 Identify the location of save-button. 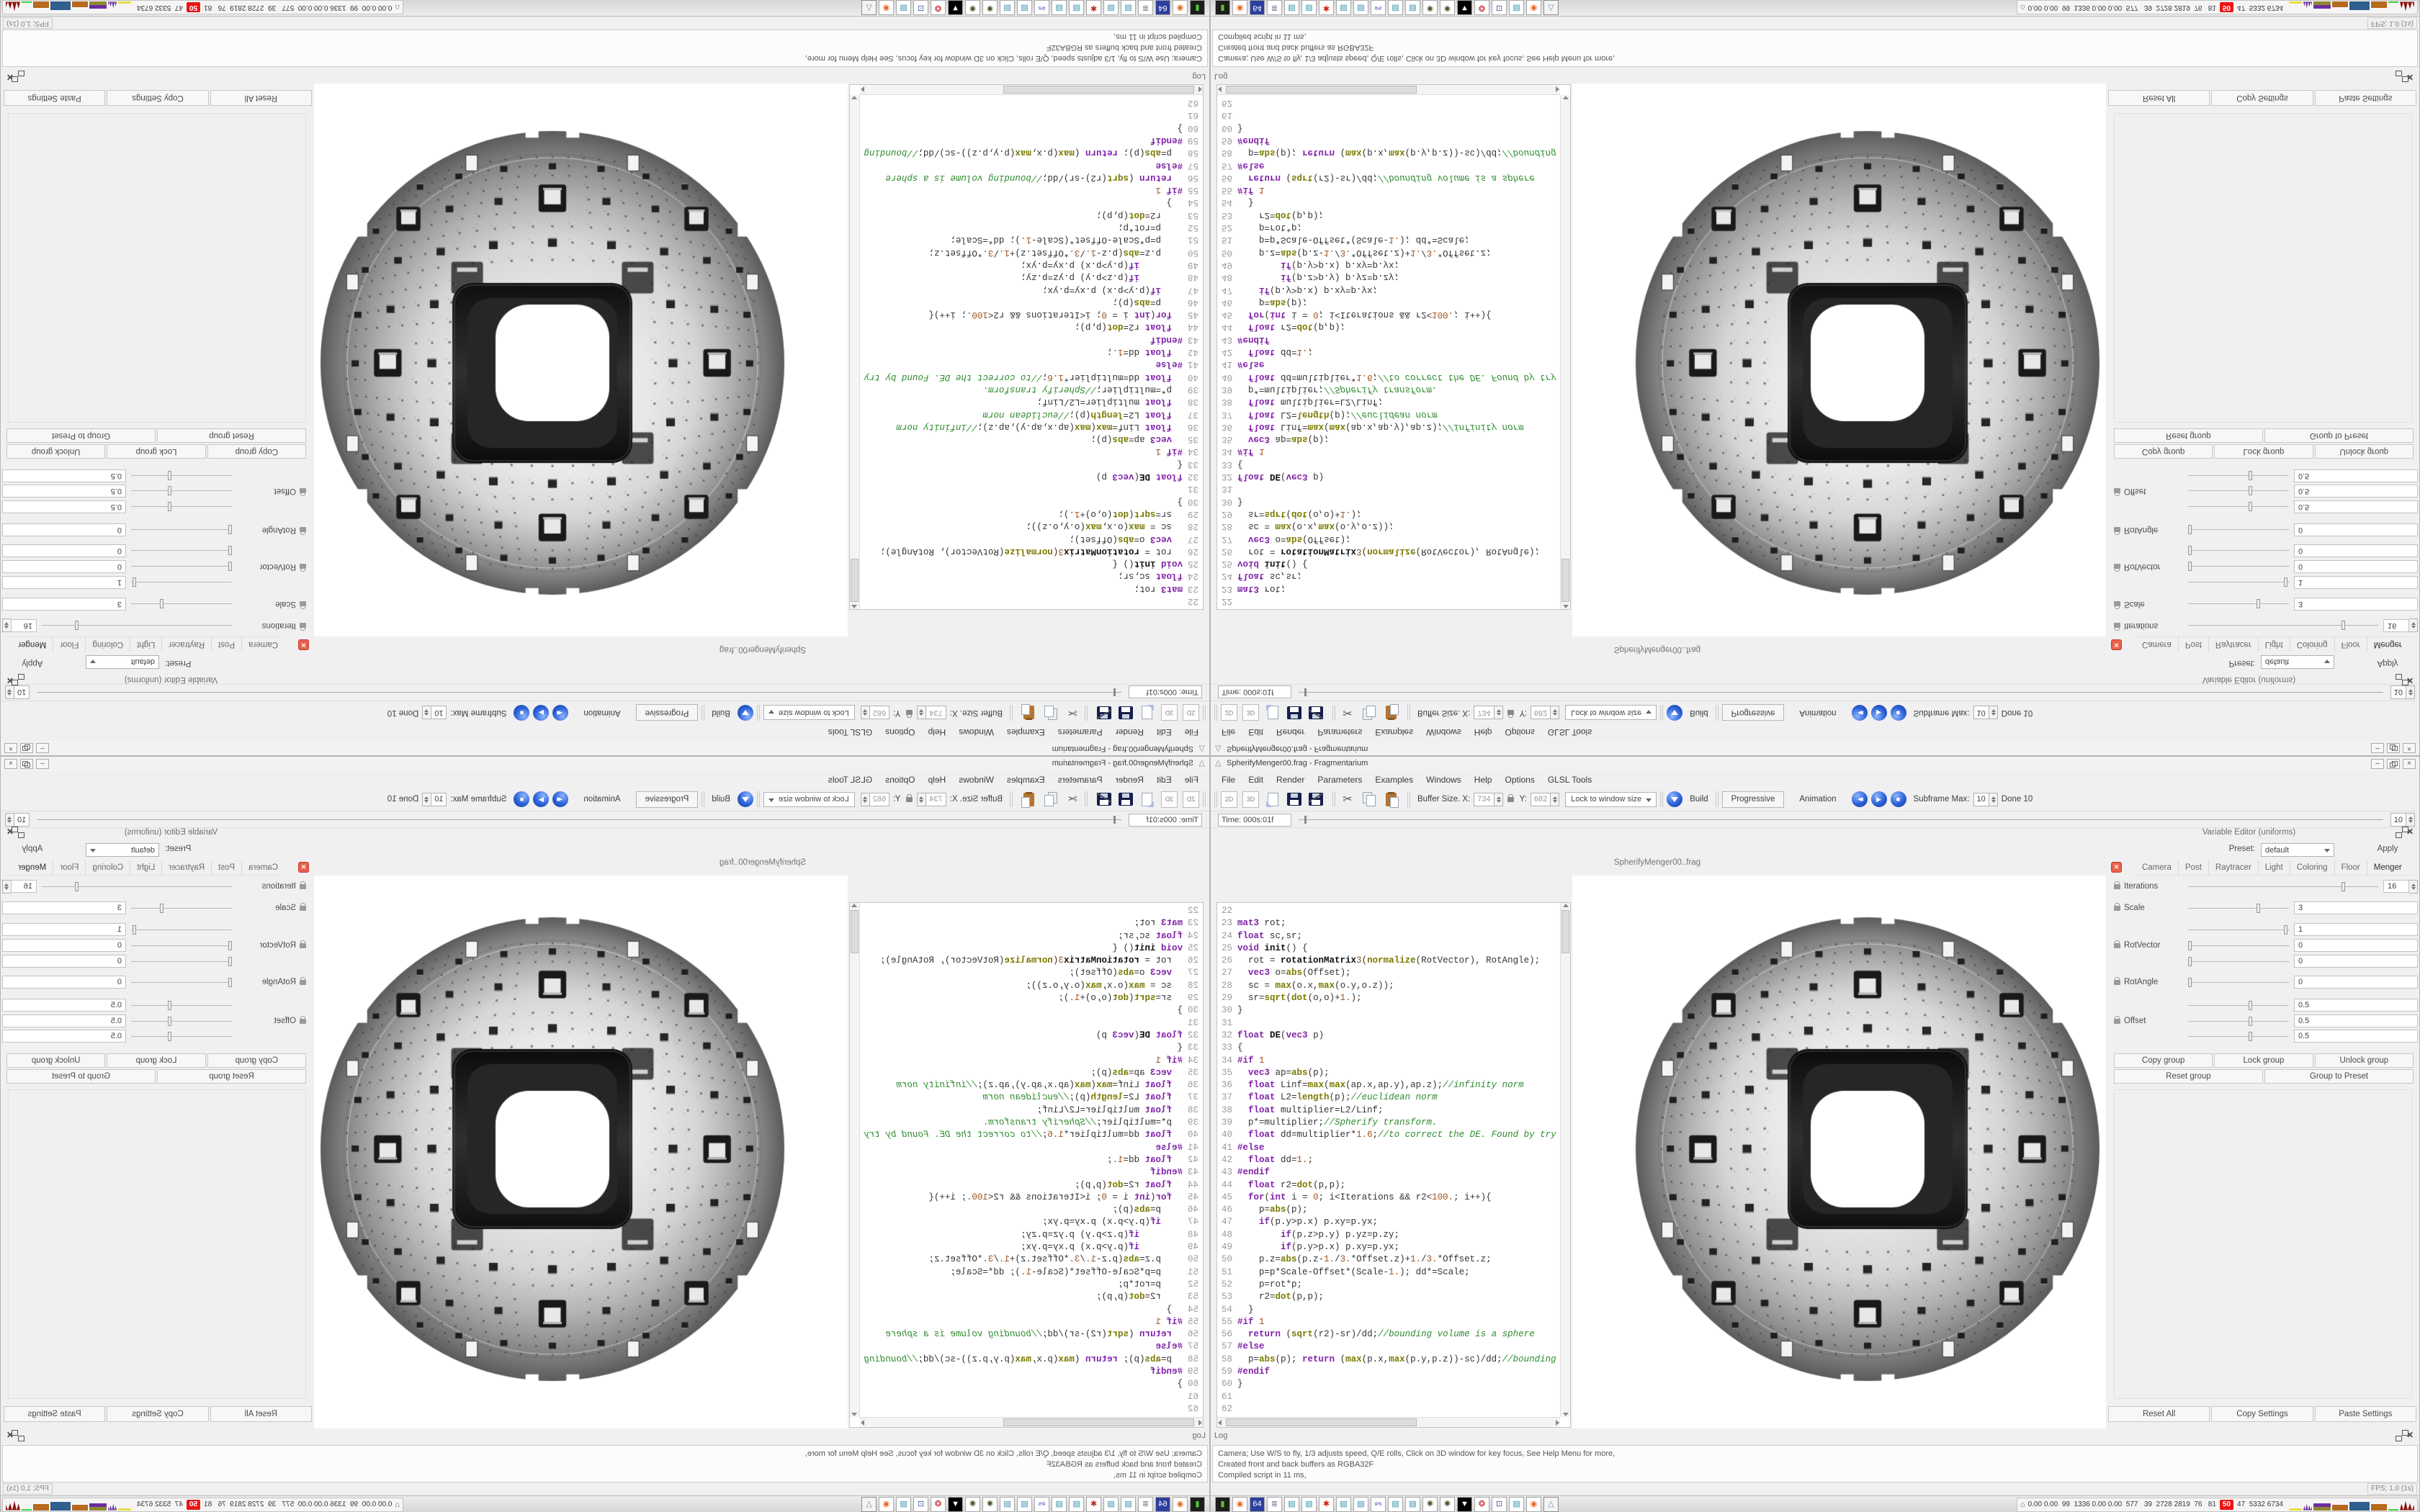
(1294, 799).